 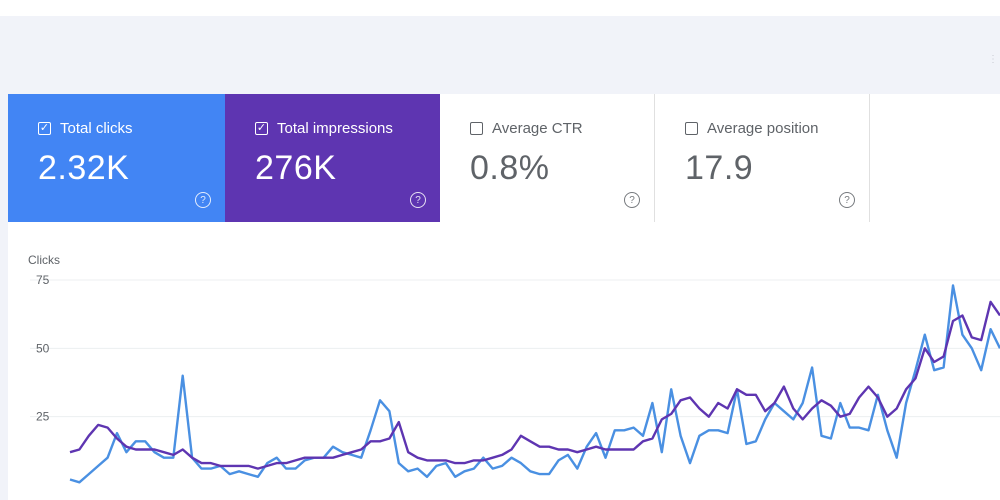 I want to click on y-tick-label: 75, so click(x=43, y=280).